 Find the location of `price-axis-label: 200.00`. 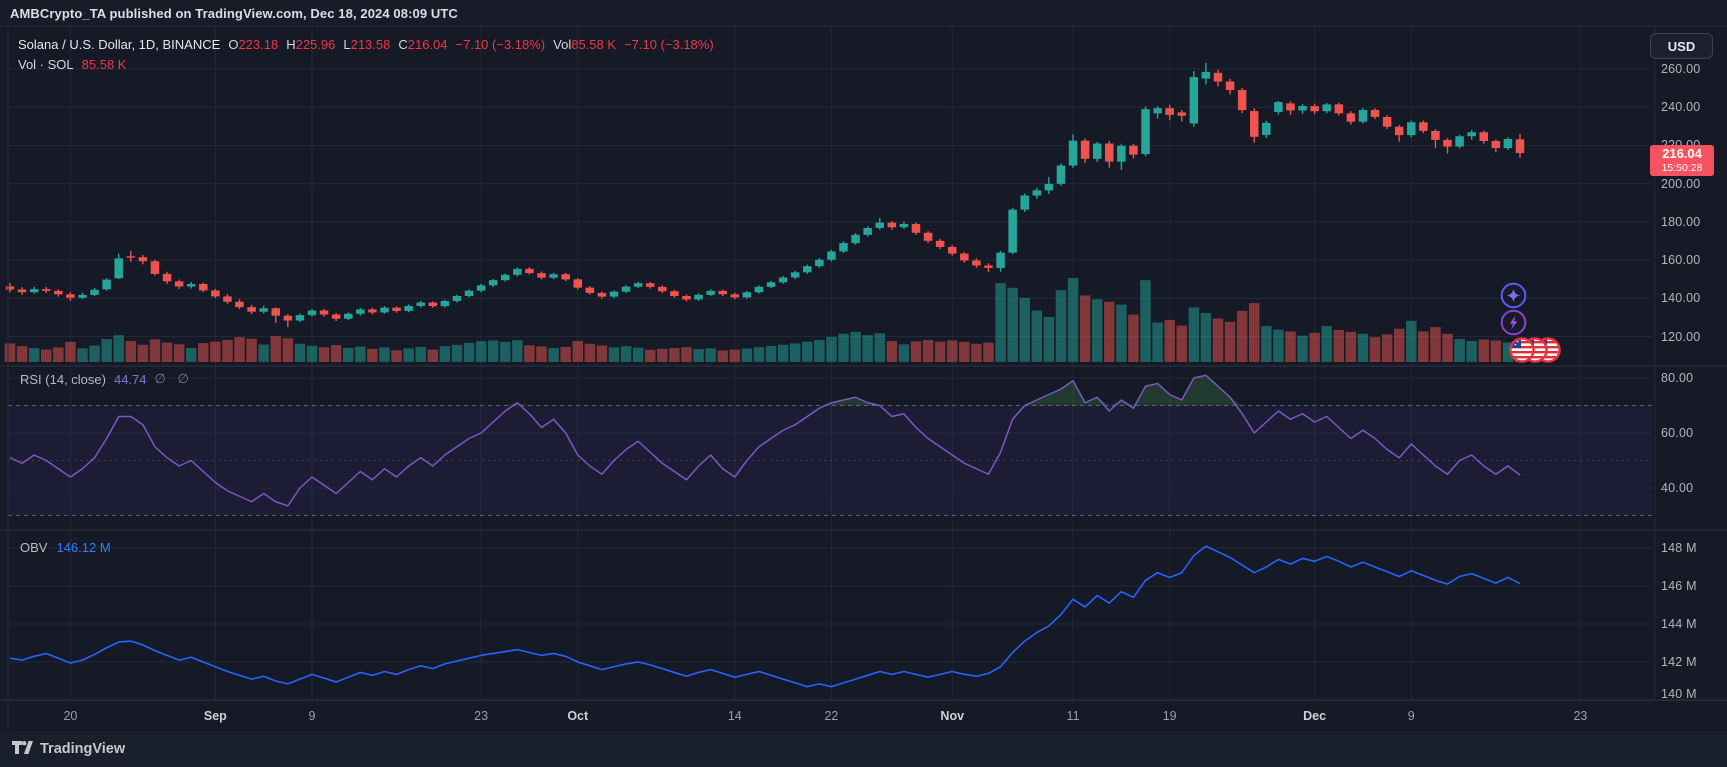

price-axis-label: 200.00 is located at coordinates (1681, 183).